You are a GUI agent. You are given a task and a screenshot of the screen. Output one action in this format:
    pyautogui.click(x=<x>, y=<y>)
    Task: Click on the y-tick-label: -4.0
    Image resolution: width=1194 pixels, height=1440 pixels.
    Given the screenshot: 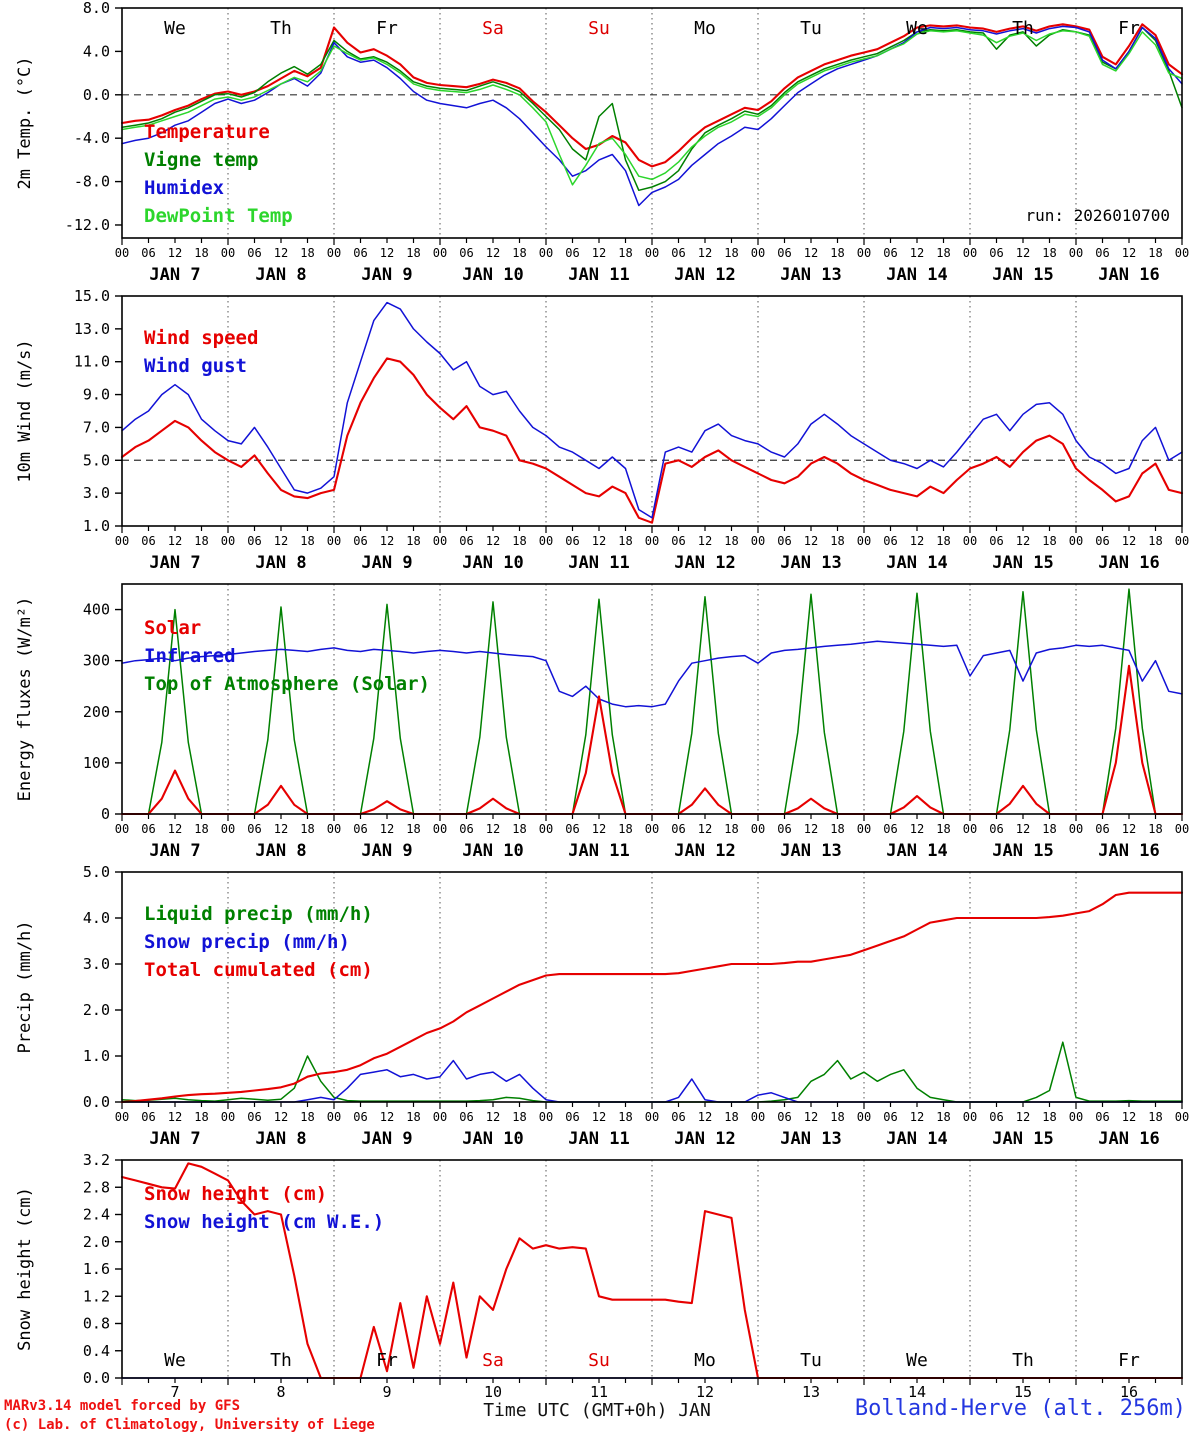 What is the action you would take?
    pyautogui.click(x=92, y=138)
    